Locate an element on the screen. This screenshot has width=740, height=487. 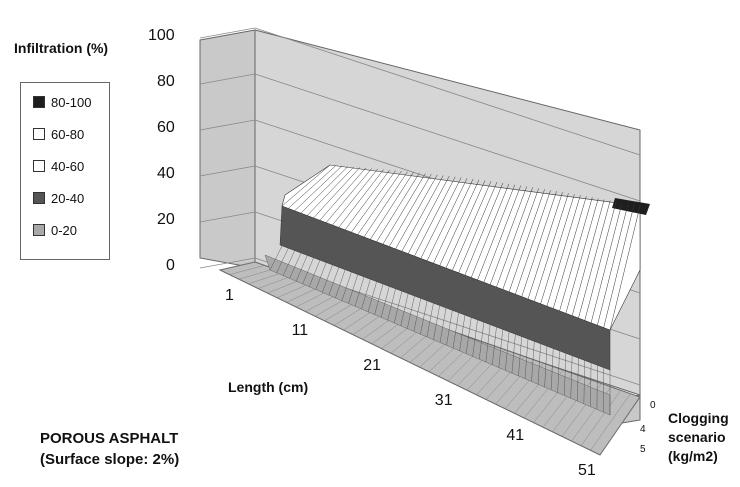
legend-item: 20-40 is located at coordinates (58, 198).